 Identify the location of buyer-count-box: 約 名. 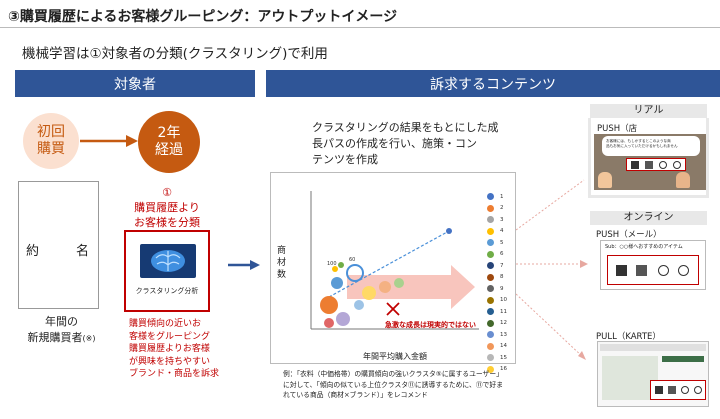
(58, 245).